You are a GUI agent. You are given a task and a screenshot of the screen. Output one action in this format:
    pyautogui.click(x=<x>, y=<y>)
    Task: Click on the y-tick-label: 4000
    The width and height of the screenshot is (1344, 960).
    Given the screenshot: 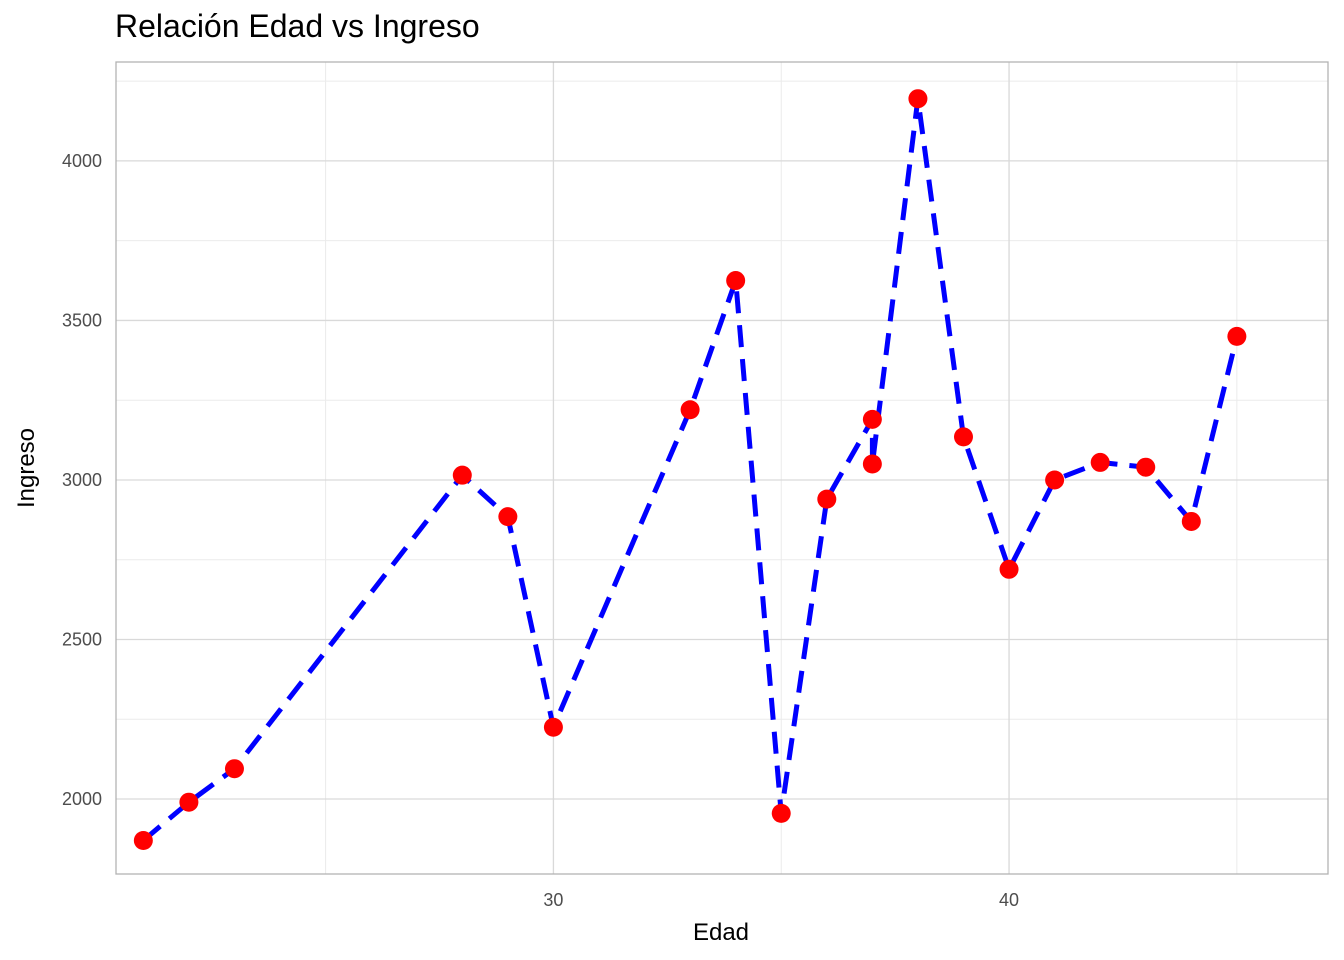 What is the action you would take?
    pyautogui.click(x=82, y=161)
    